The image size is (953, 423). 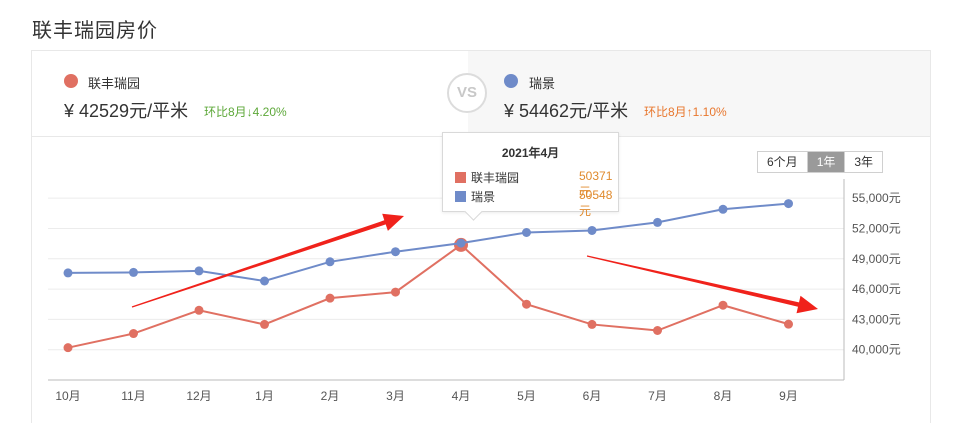 I want to click on y-tick-label: 46,000元, so click(x=876, y=289).